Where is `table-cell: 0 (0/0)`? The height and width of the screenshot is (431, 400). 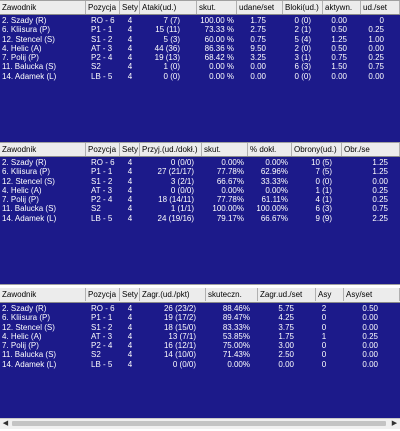 table-cell: 0 (0/0) is located at coordinates (184, 364).